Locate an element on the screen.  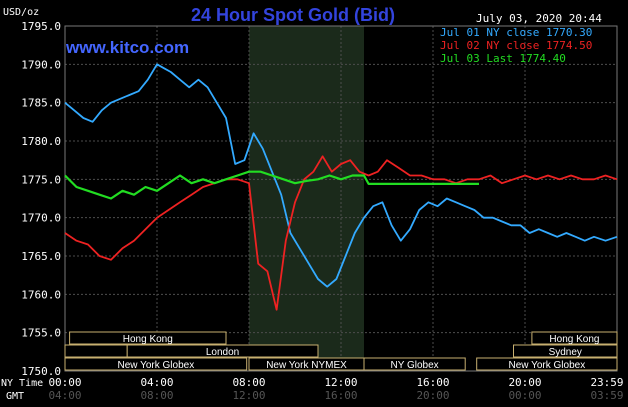
session-hong-kong-box is located at coordinates (148, 338).